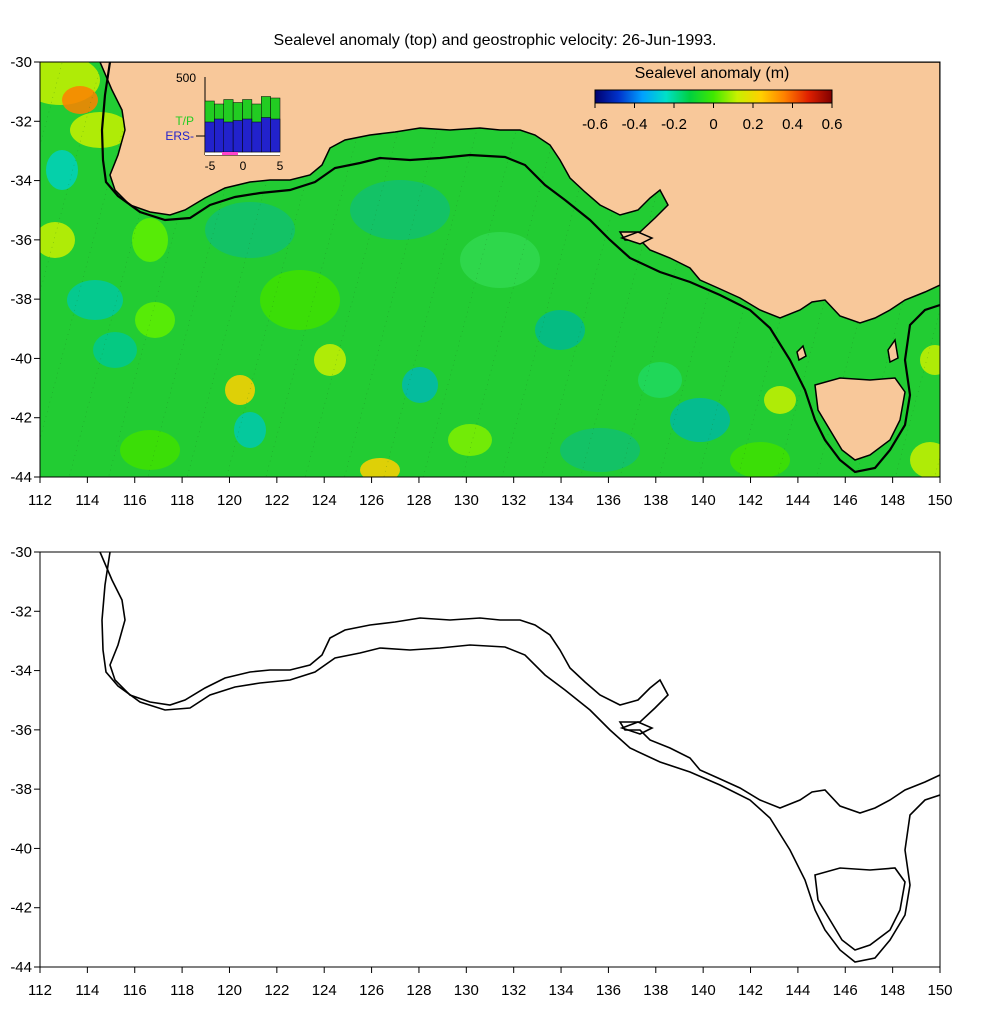  What do you see at coordinates (230, 153) in the screenshot?
I see `inset-highlight` at bounding box center [230, 153].